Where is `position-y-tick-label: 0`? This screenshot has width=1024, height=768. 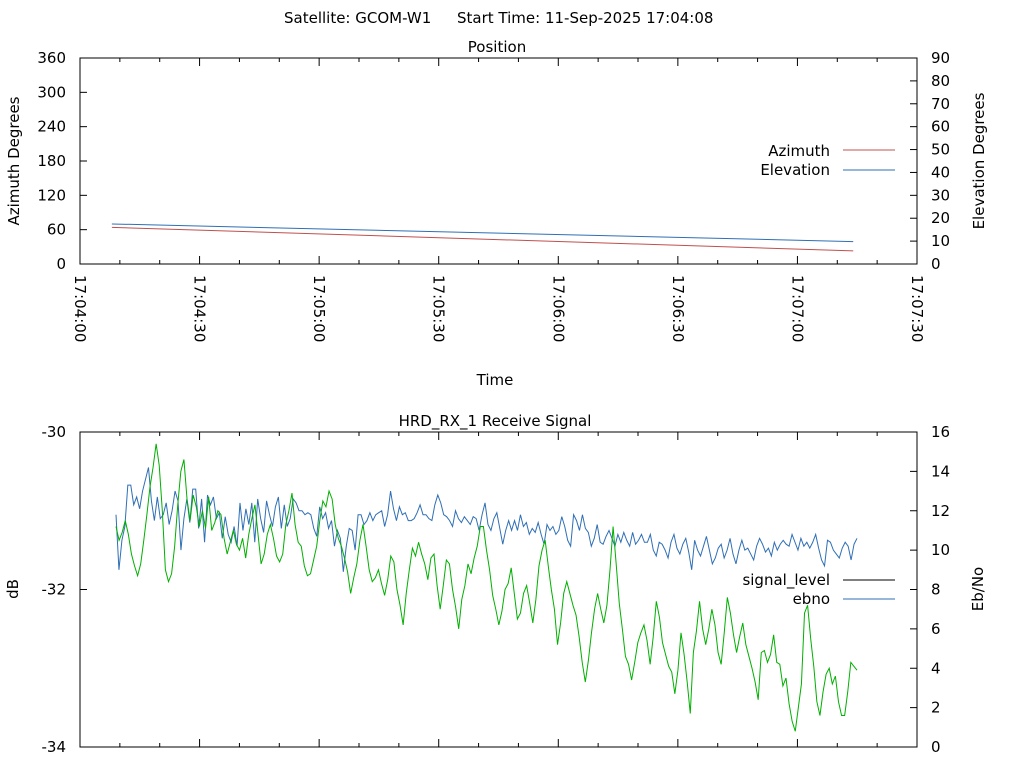
position-y-tick-label: 0 is located at coordinates (61, 264).